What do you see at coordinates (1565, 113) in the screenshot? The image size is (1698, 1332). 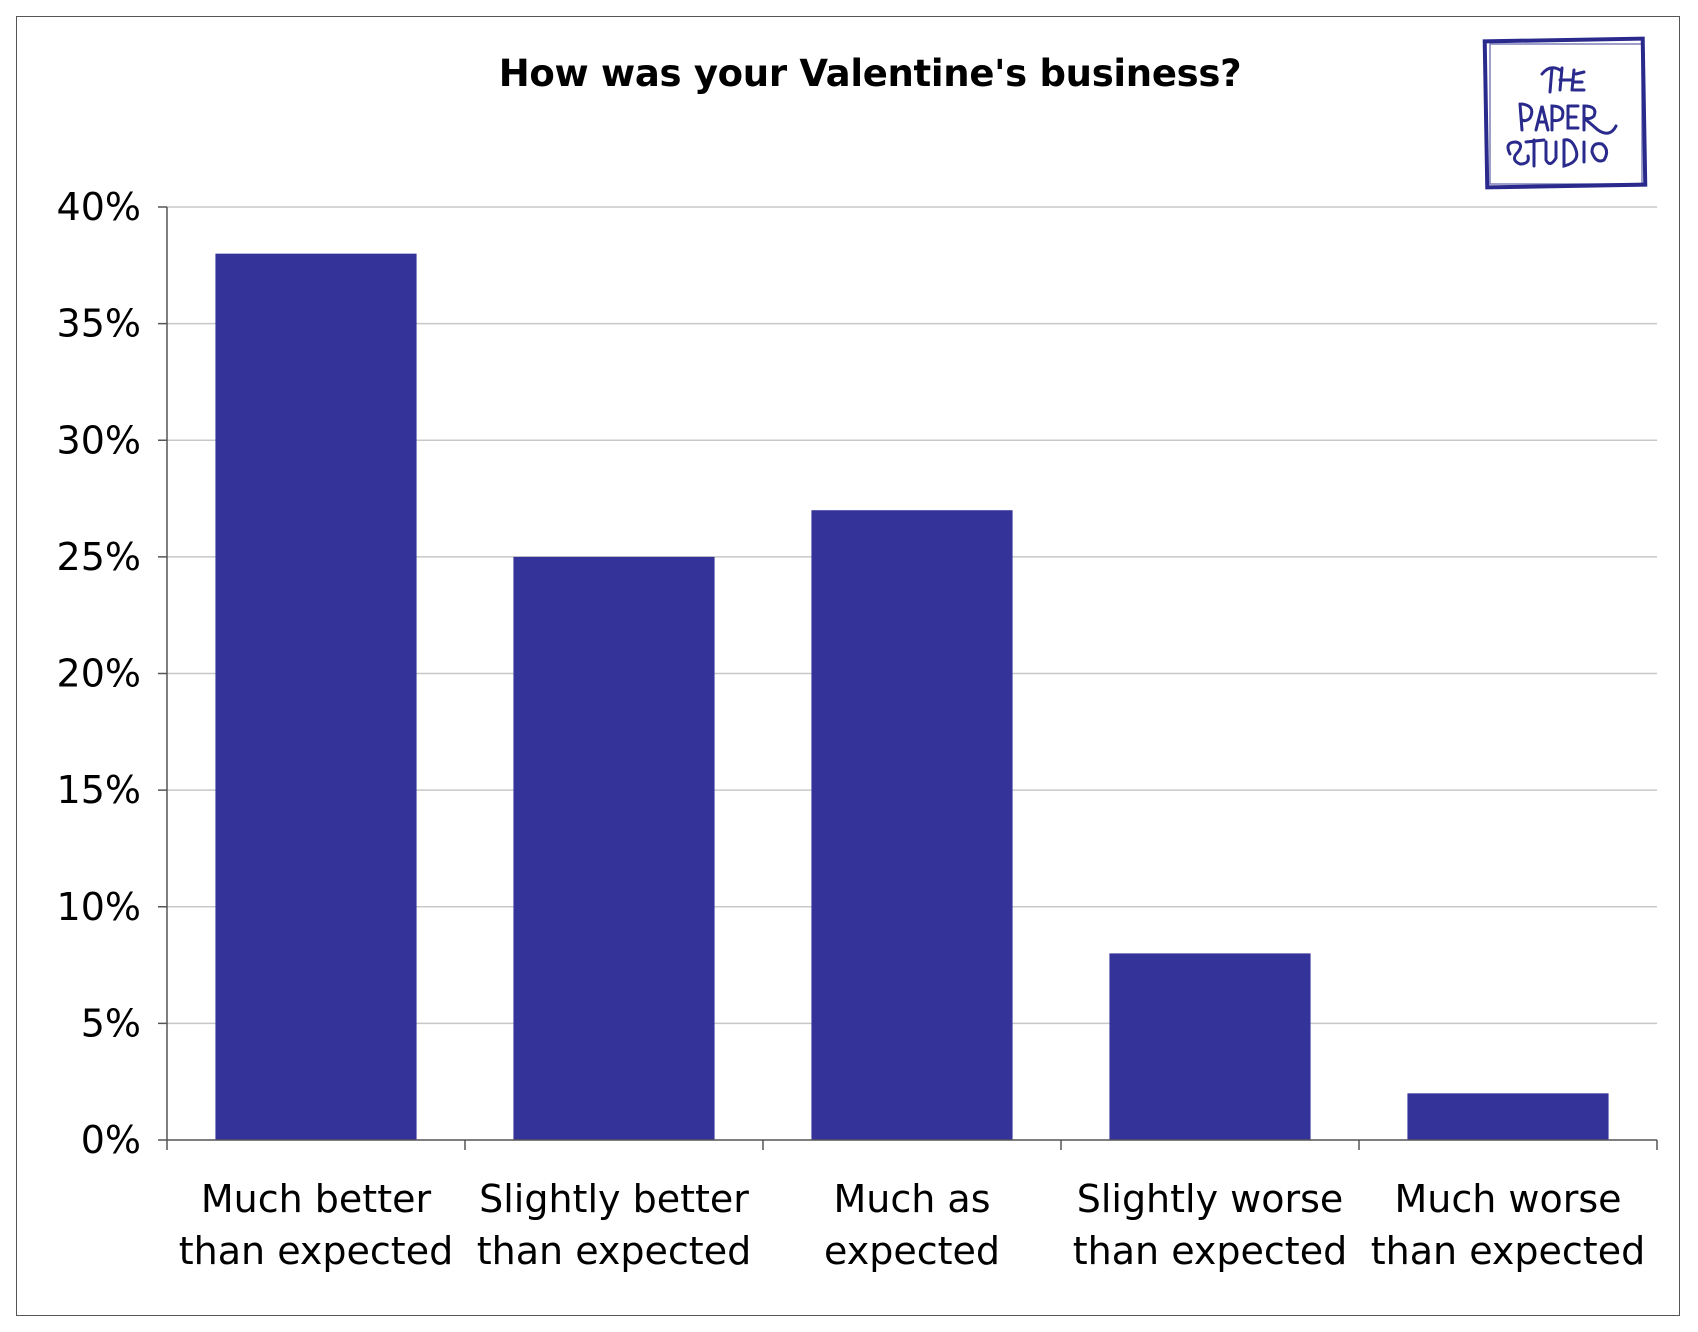 I see `paper-studio-logo-icon` at bounding box center [1565, 113].